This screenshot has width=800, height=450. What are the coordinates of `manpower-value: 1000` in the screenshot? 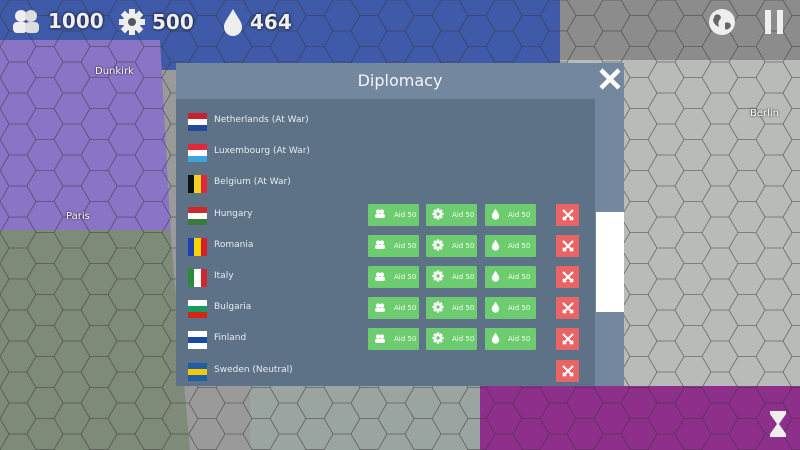 It's located at (76, 21).